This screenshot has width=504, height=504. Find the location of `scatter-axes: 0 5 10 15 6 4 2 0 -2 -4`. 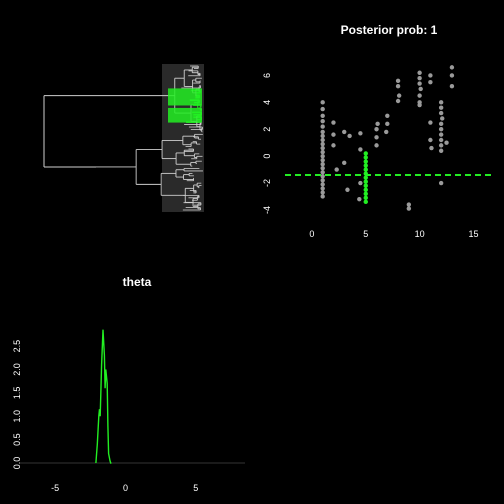

scatter-axes: 0 5 10 15 6 4 2 0 -2 -4 is located at coordinates (370, 156).